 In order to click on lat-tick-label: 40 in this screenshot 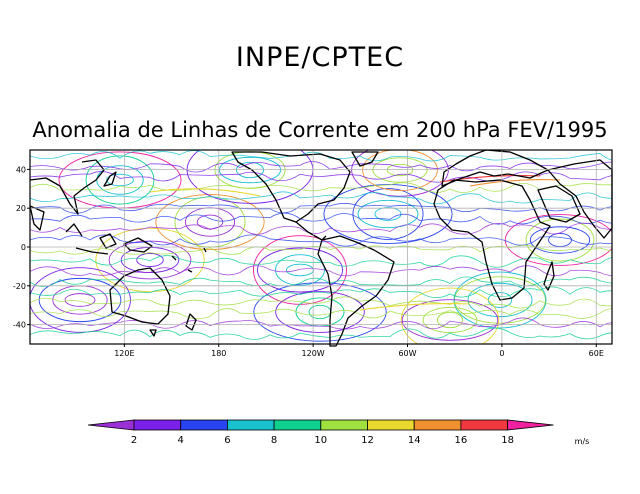, I will do `click(21, 169)`.